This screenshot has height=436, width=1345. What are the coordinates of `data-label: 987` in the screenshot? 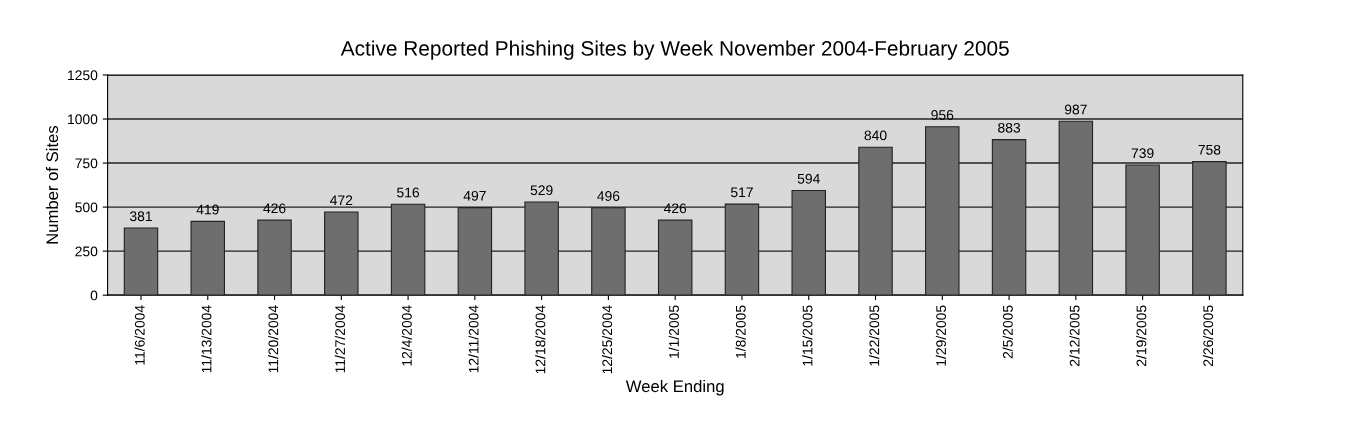 It's located at (1075, 109).